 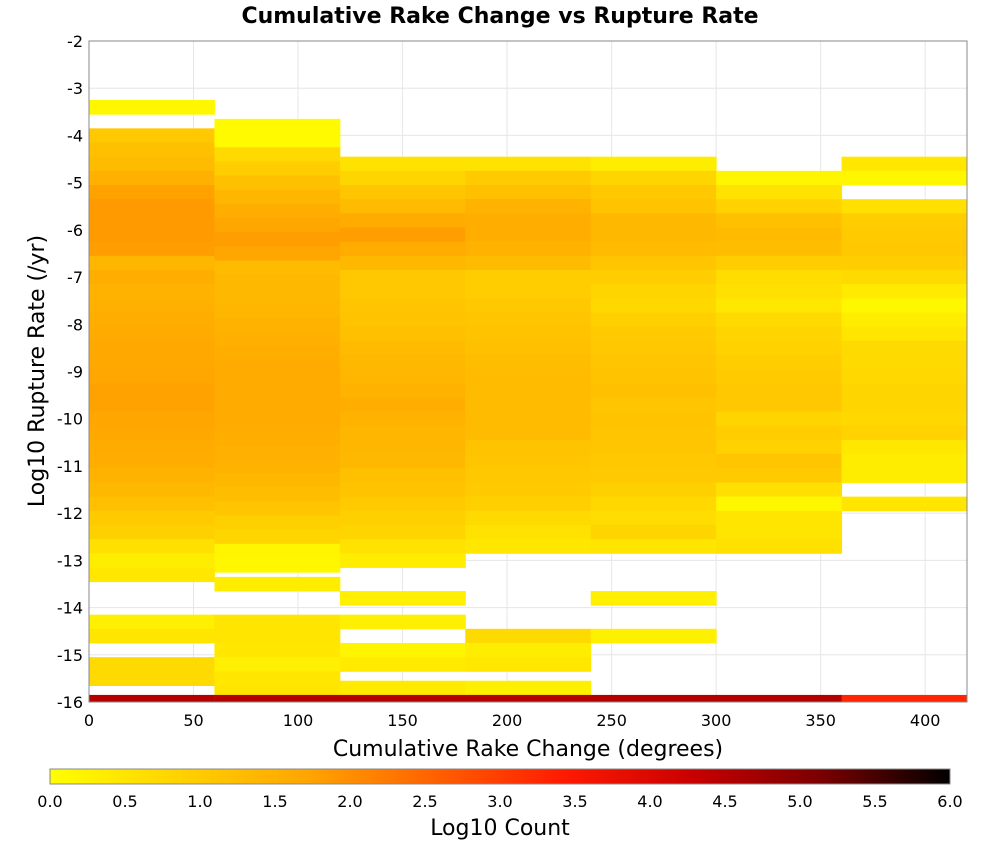 What do you see at coordinates (402, 720) in the screenshot?
I see `x-tick-label: 150` at bounding box center [402, 720].